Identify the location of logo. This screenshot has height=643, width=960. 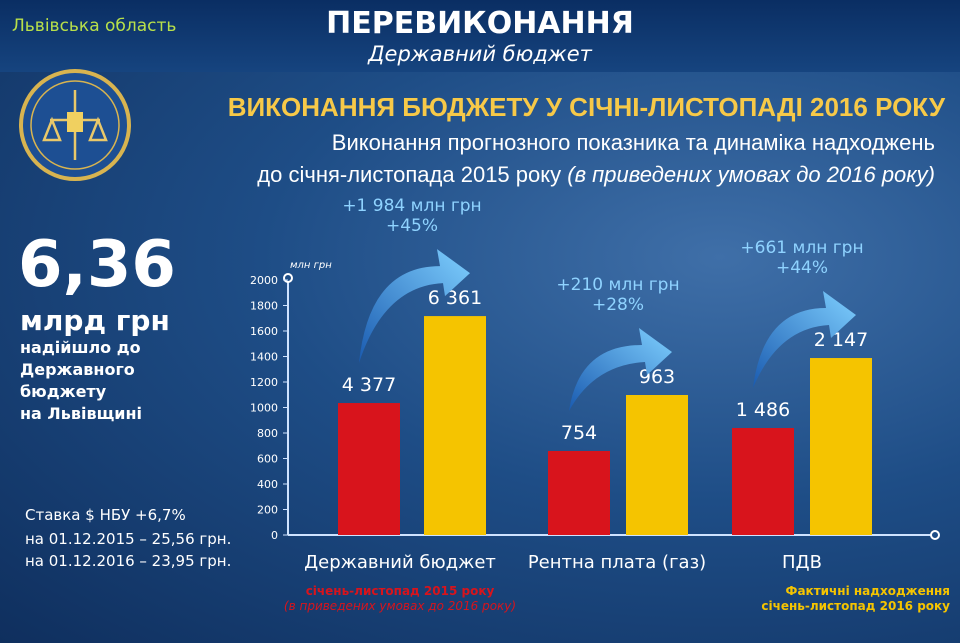
(75, 125).